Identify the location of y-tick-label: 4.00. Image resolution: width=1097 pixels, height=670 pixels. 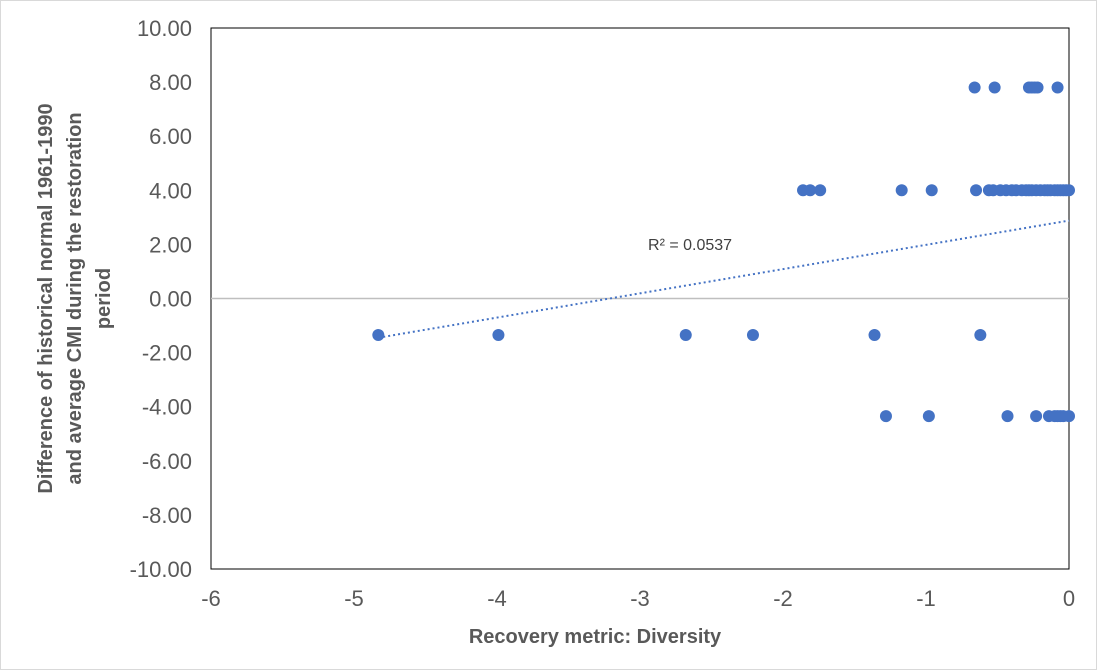
(170, 190).